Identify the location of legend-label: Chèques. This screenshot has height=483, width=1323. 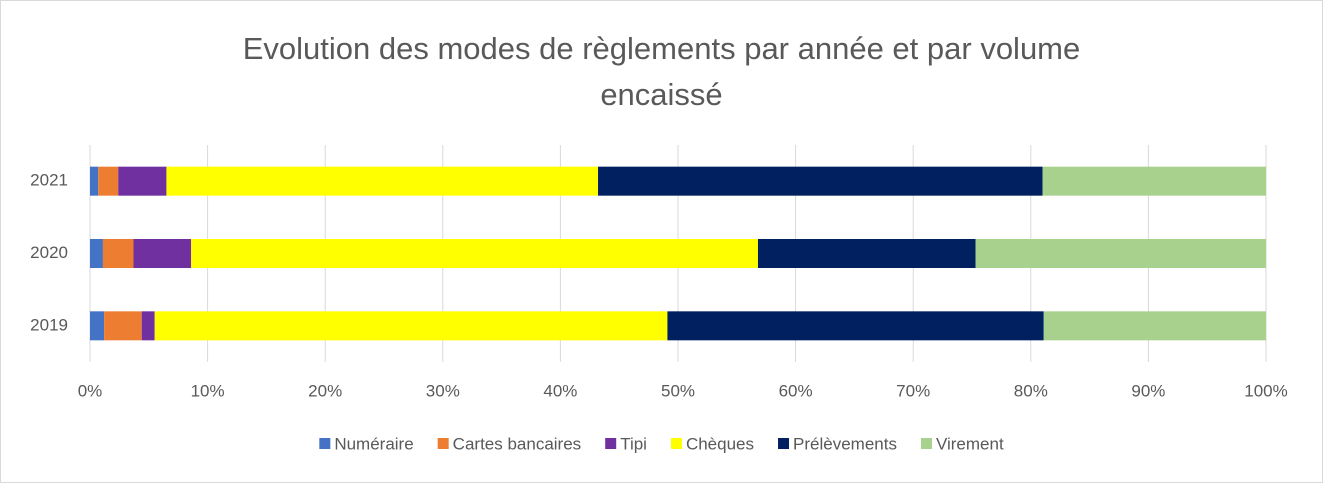
(720, 443).